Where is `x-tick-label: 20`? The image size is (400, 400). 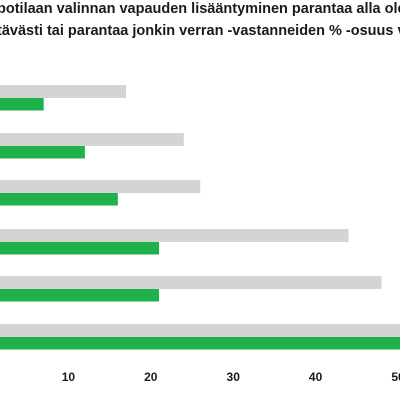 x-tick-label: 20 is located at coordinates (151, 377).